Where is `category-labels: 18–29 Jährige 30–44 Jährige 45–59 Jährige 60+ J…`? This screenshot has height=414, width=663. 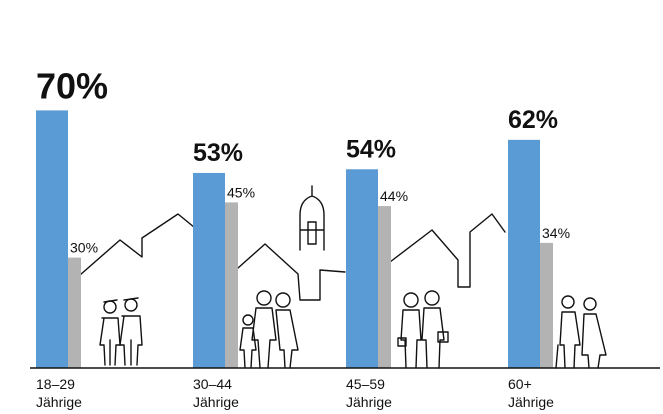
category-labels: 18–29 Jährige 30–44 Jährige 45–59 Jährige 60+ J… is located at coordinates (295, 393).